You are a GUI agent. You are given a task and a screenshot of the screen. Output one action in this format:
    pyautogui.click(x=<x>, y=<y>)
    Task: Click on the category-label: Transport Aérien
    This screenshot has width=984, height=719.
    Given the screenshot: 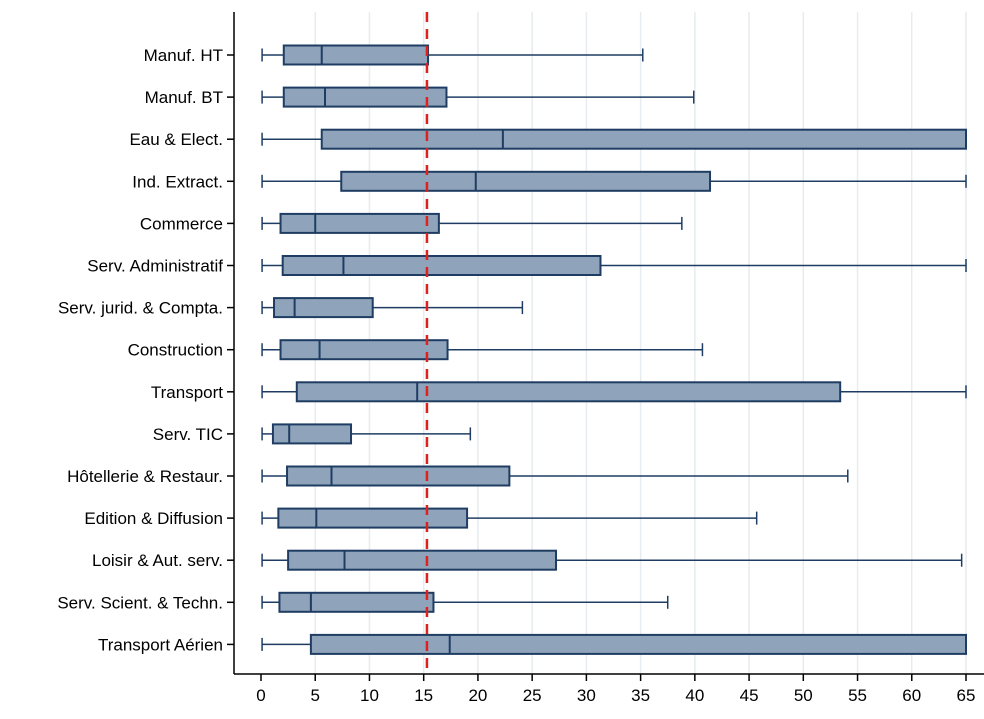 What is the action you would take?
    pyautogui.click(x=160, y=644)
    